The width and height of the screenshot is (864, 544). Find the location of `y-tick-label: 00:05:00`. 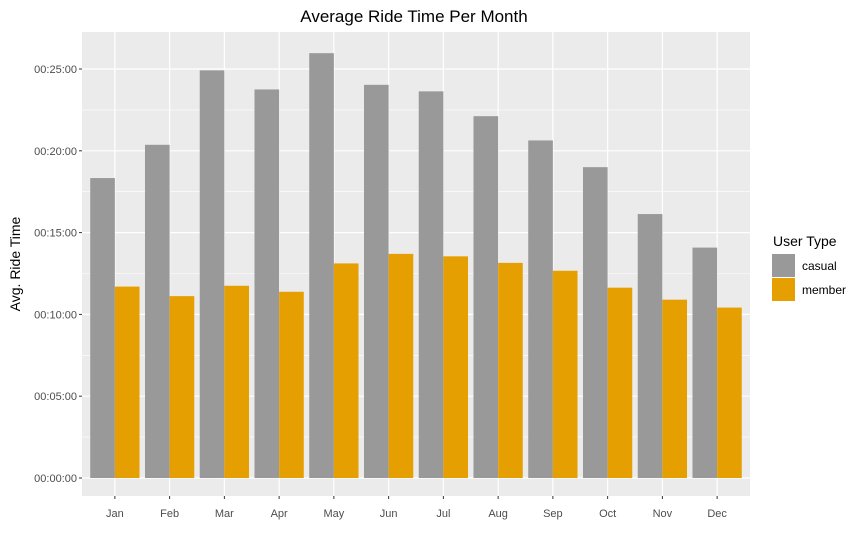

y-tick-label: 00:05:00 is located at coordinates (55, 397).